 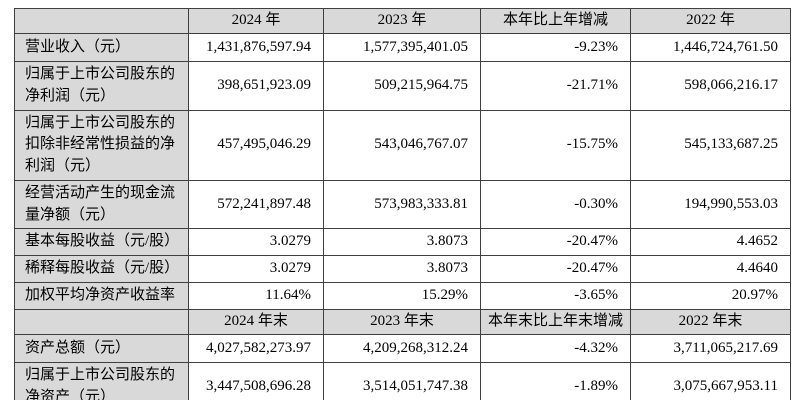 I want to click on value-2023: 4,209,268,312.24, so click(x=402, y=349).